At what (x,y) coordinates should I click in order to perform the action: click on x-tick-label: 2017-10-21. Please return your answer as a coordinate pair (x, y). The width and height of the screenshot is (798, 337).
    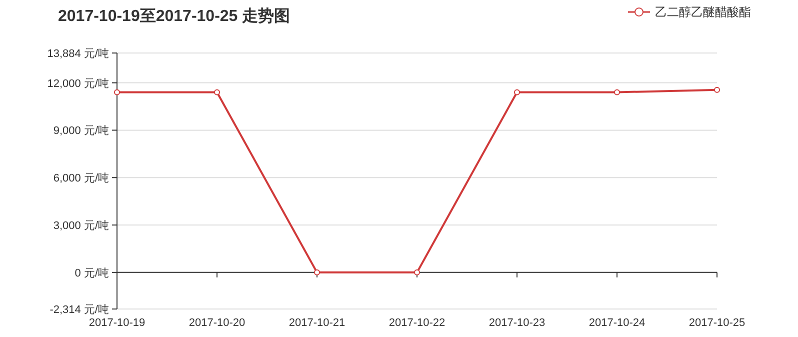
    Looking at the image, I should click on (317, 323).